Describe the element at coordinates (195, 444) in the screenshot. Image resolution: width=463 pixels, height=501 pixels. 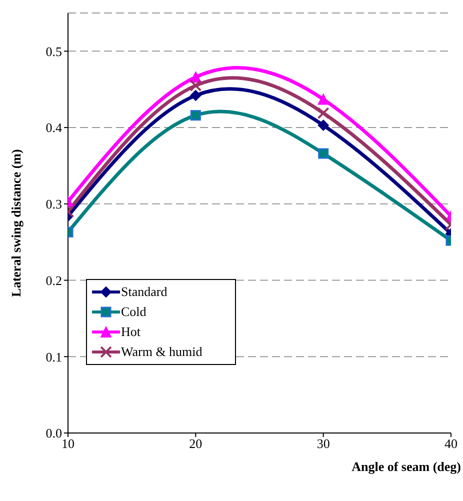
I see `x-tick-label: 20` at that location.